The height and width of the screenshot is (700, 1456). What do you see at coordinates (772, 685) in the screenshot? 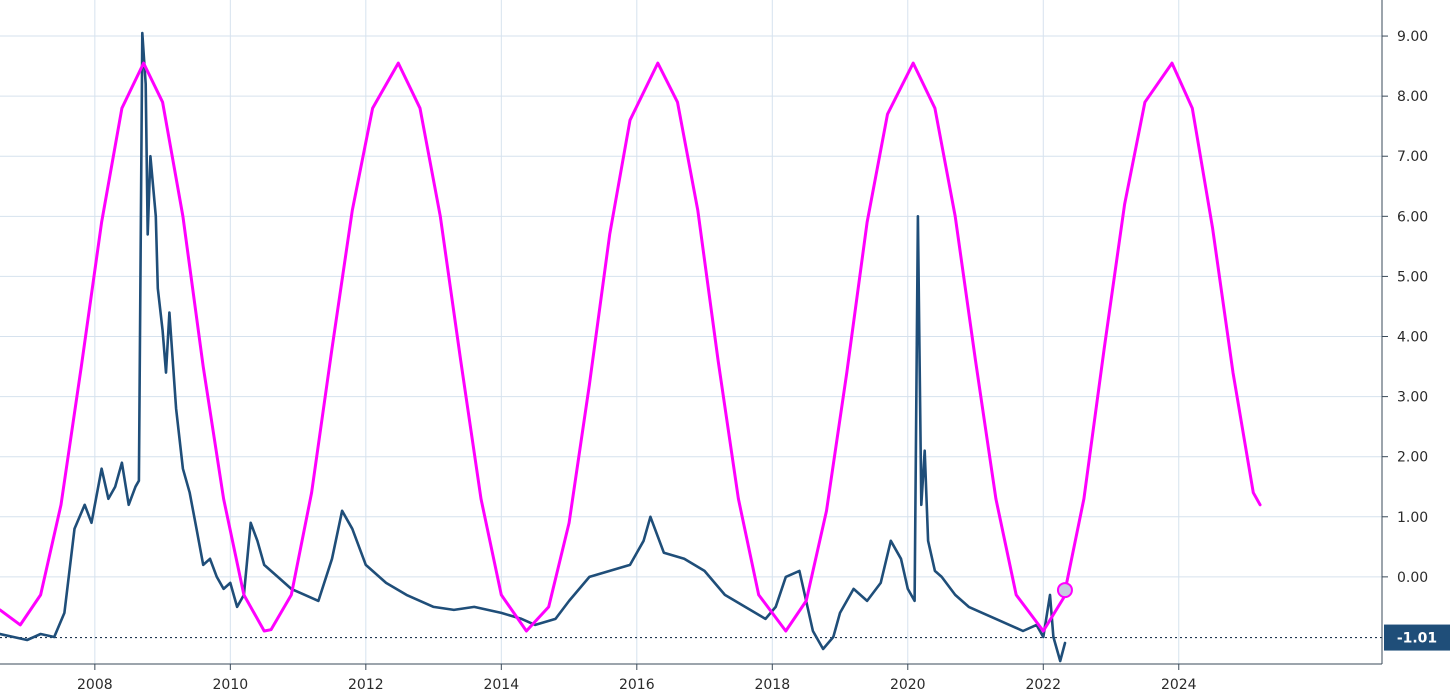
I see `x-tick-label: 2018` at bounding box center [772, 685].